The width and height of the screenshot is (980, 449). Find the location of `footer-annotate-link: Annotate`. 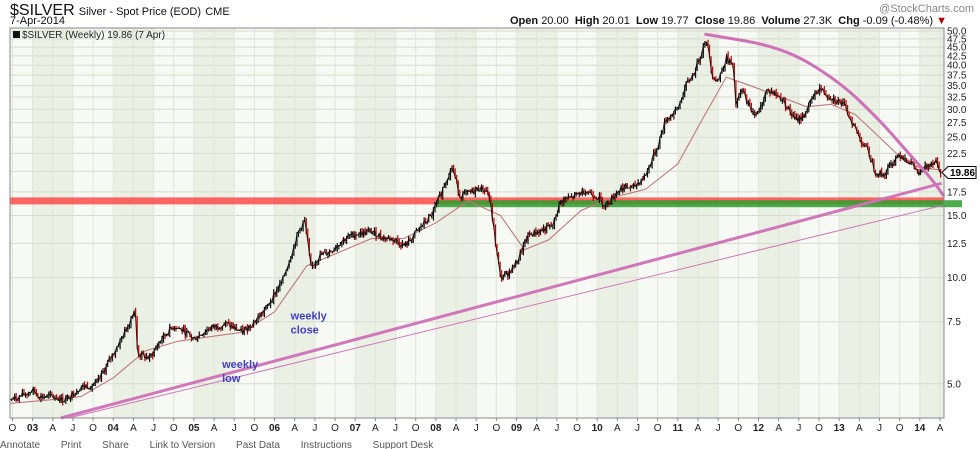

footer-annotate-link: Annotate is located at coordinates (20, 444).